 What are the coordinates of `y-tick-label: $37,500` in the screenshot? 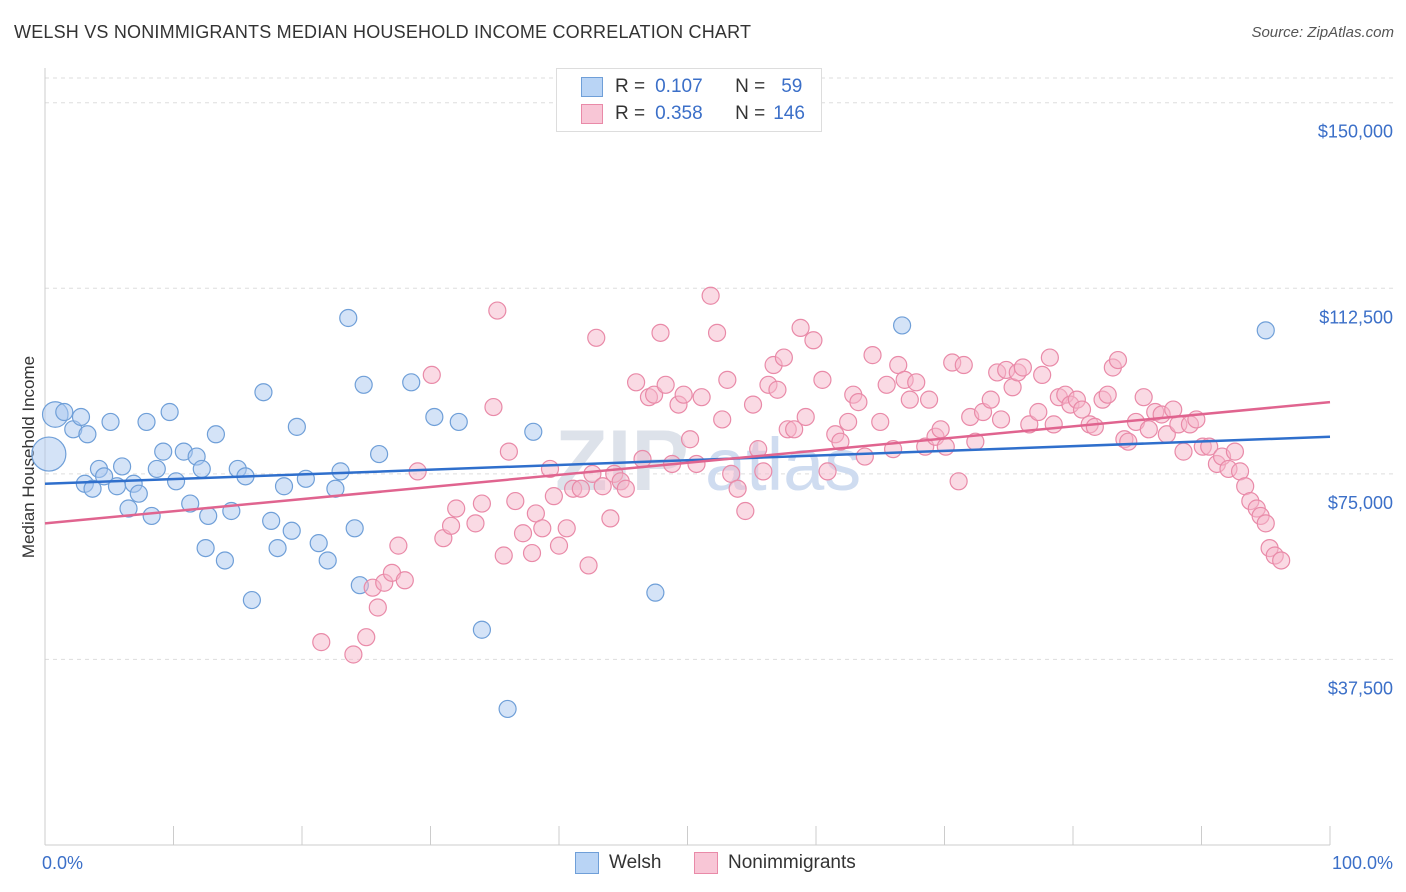 It's located at (1360, 688).